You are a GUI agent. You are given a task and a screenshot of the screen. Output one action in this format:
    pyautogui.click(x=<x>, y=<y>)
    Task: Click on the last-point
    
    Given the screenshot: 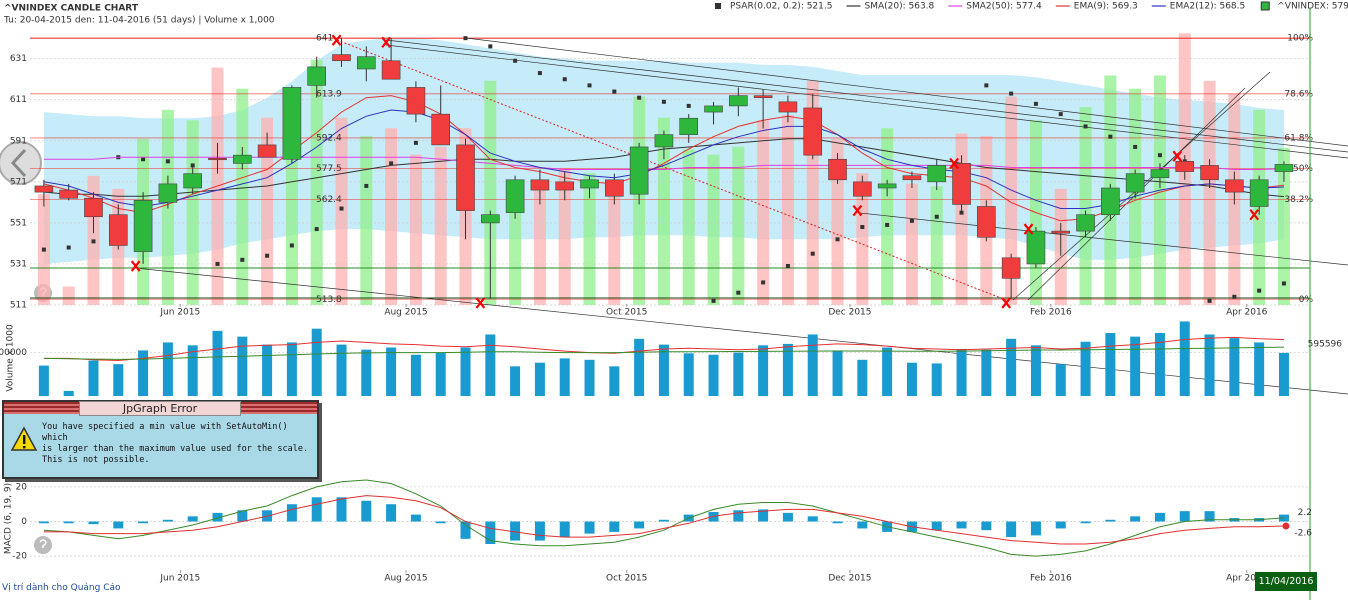 What is the action you would take?
    pyautogui.click(x=1286, y=526)
    